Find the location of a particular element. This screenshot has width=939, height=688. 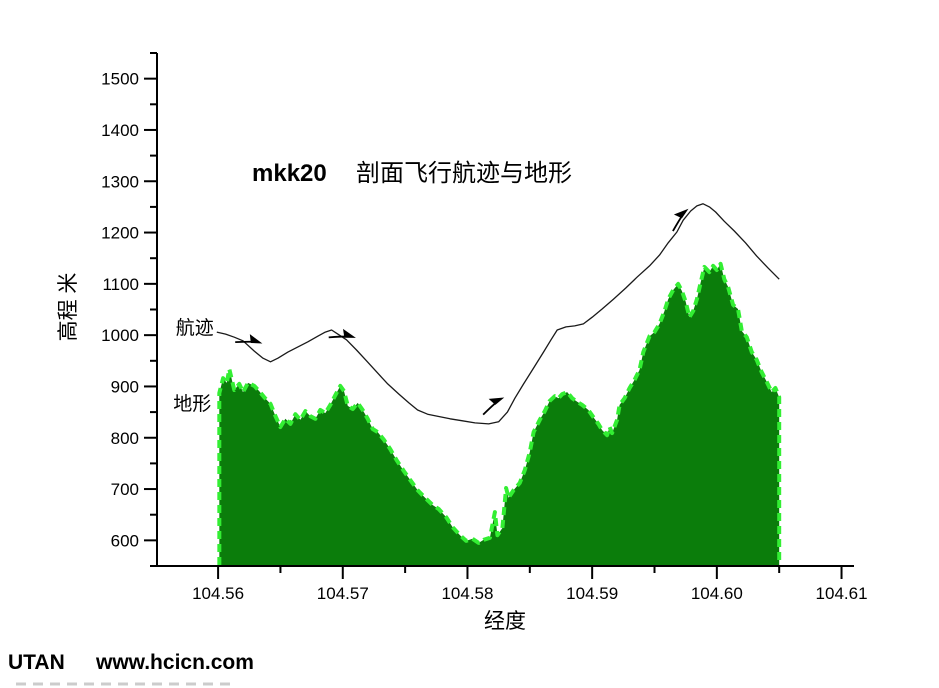

chart-title-prefix: mkk20 is located at coordinates (289, 173).